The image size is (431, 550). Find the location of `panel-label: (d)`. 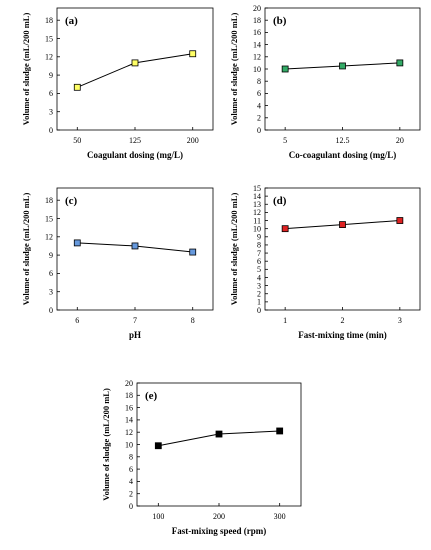

panel-label: (d) is located at coordinates (280, 201).